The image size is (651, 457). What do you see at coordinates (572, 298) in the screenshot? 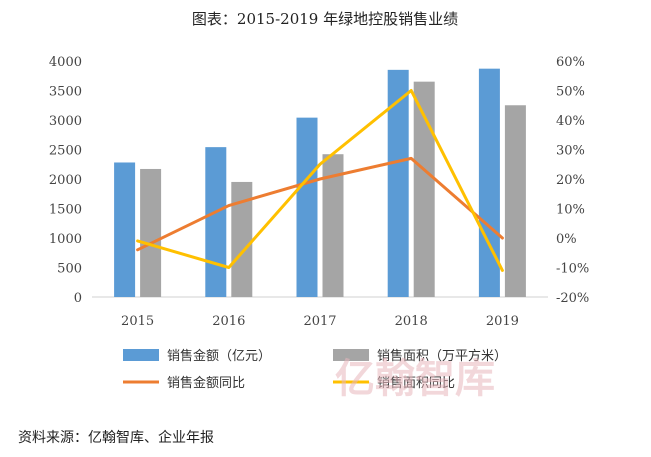
I see `y2-tick-label: -20%` at bounding box center [572, 298].